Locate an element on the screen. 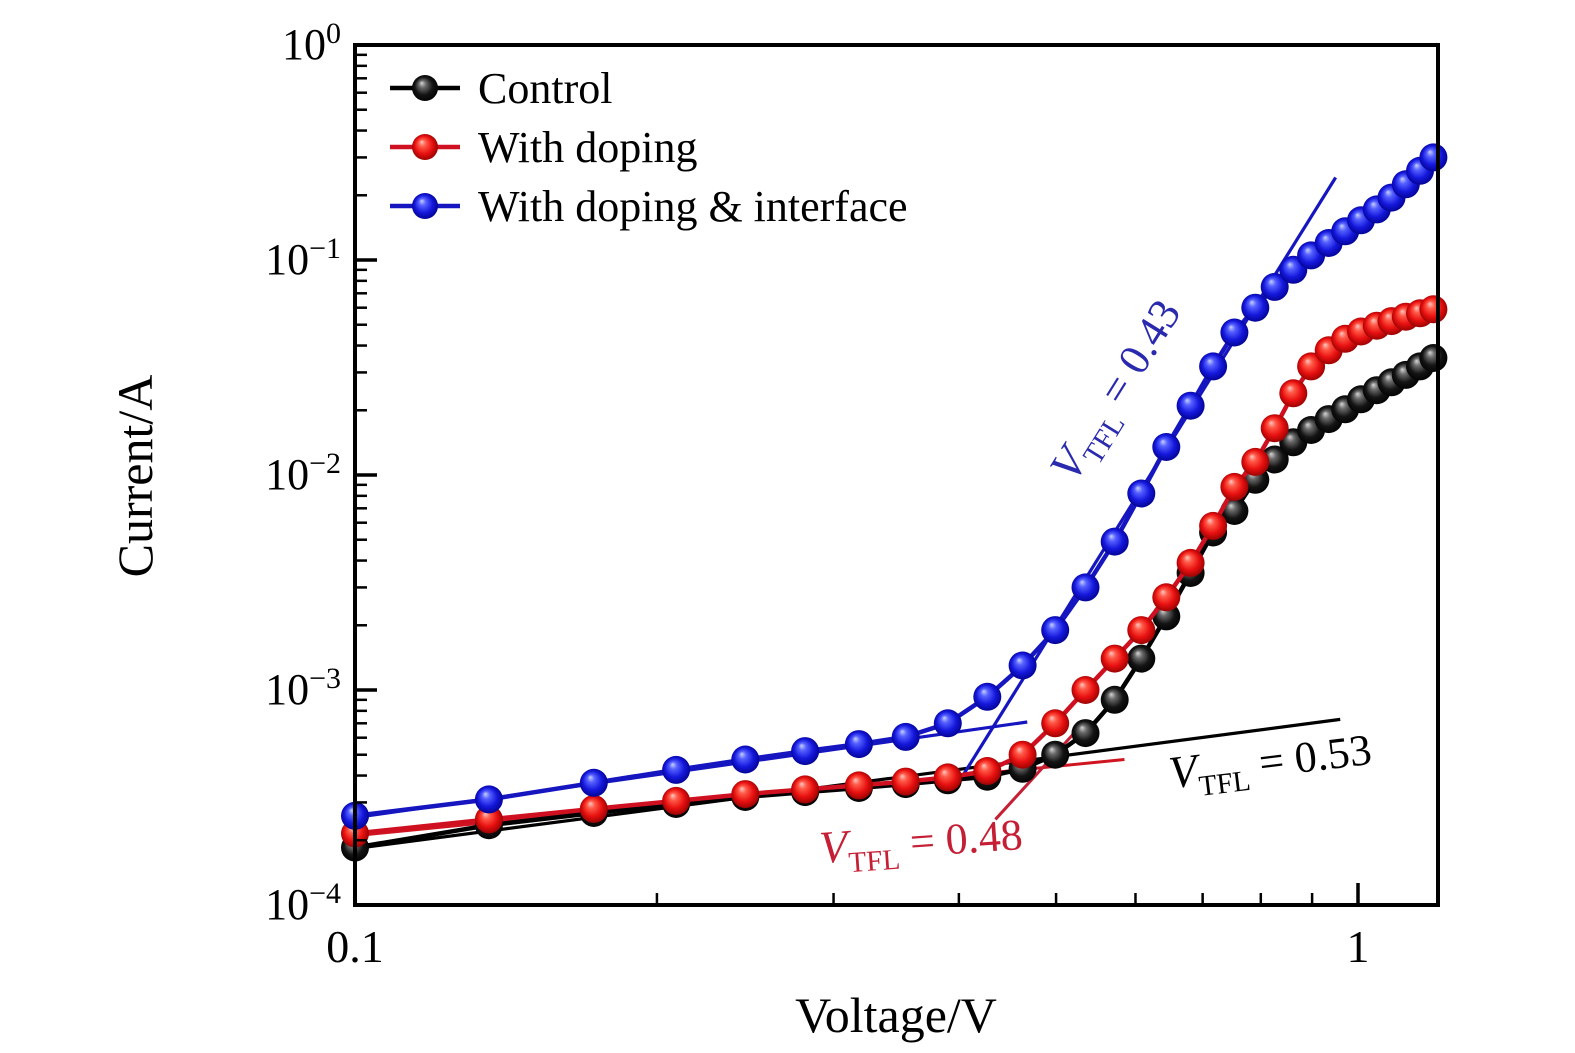  x-tick-label: 0.1 is located at coordinates (355, 946).